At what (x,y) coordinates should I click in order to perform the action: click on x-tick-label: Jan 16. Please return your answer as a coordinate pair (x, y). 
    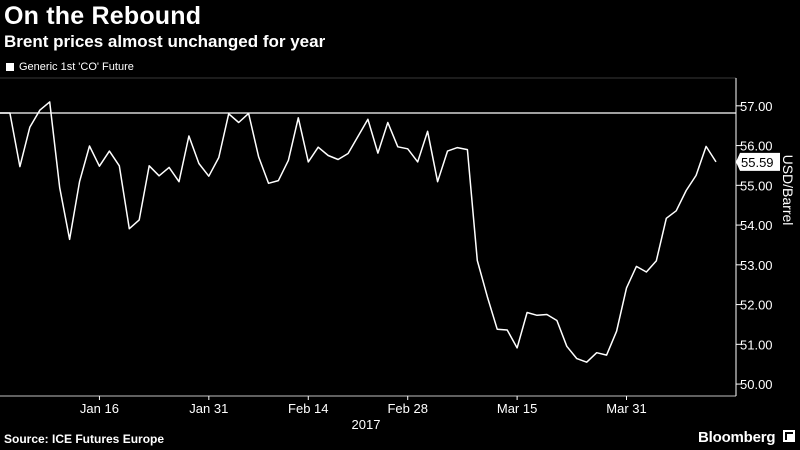
    Looking at the image, I should click on (99, 408).